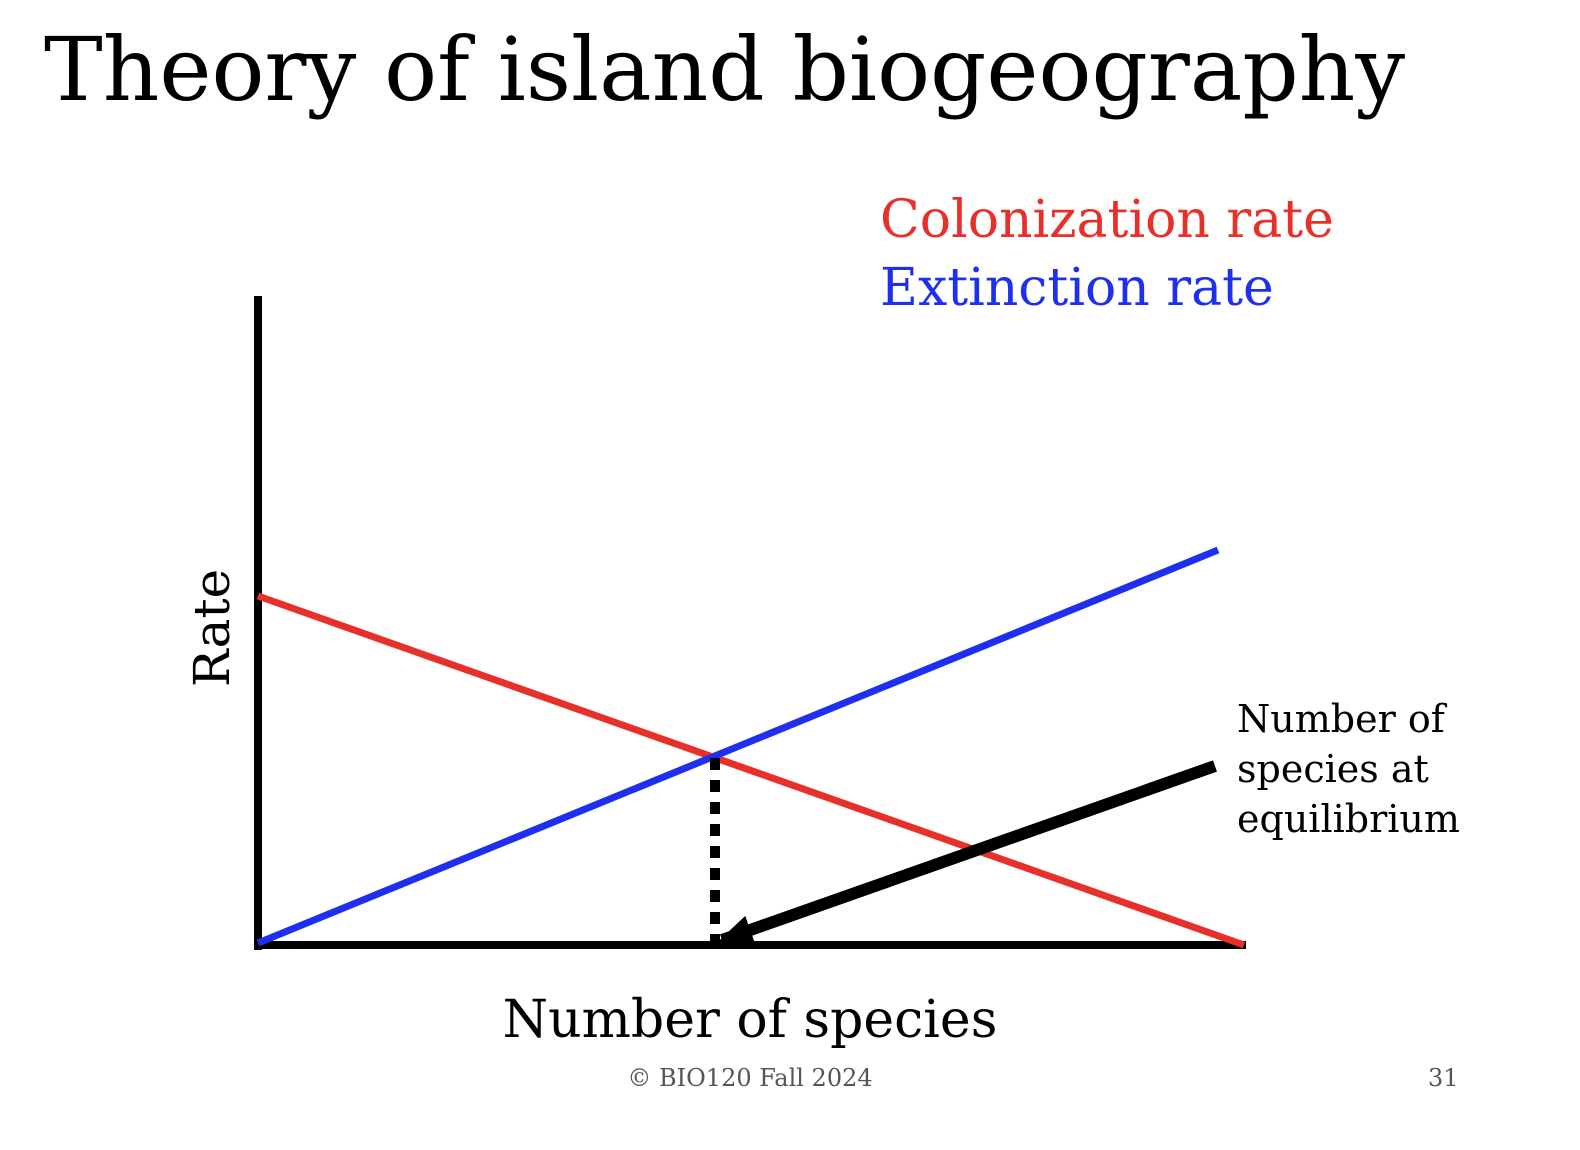  I want to click on footer-copyright: © BIO120 Fall 2024, so click(750, 1078).